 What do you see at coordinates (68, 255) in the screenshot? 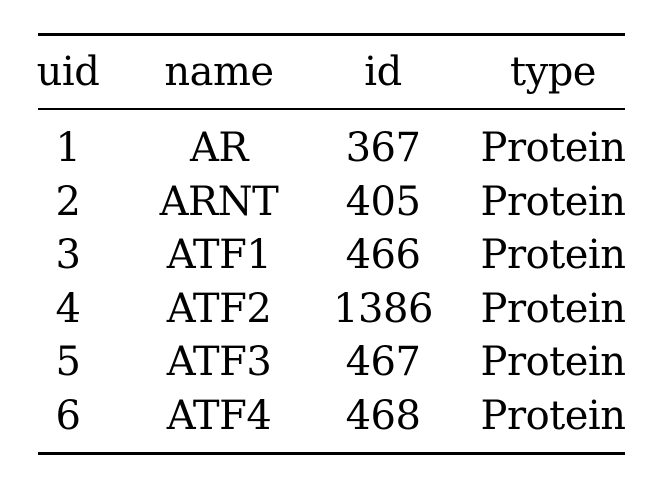
I see `cell-uid: 3` at bounding box center [68, 255].